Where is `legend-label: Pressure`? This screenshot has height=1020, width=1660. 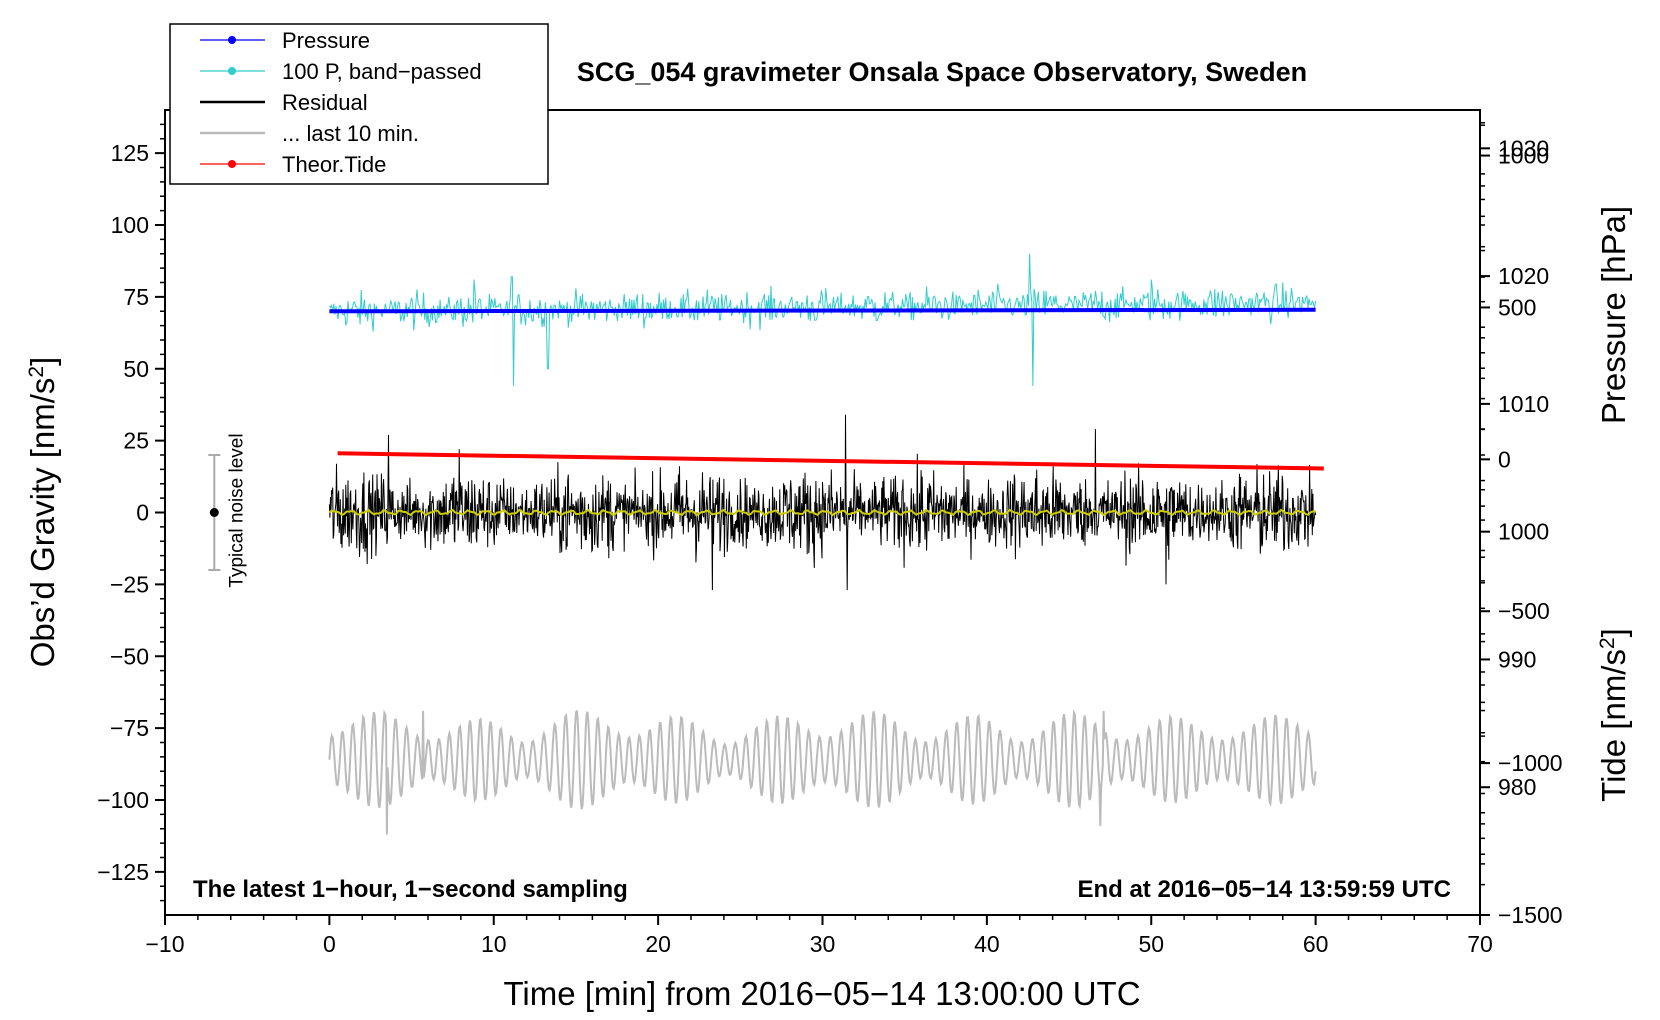
legend-label: Pressure is located at coordinates (326, 40).